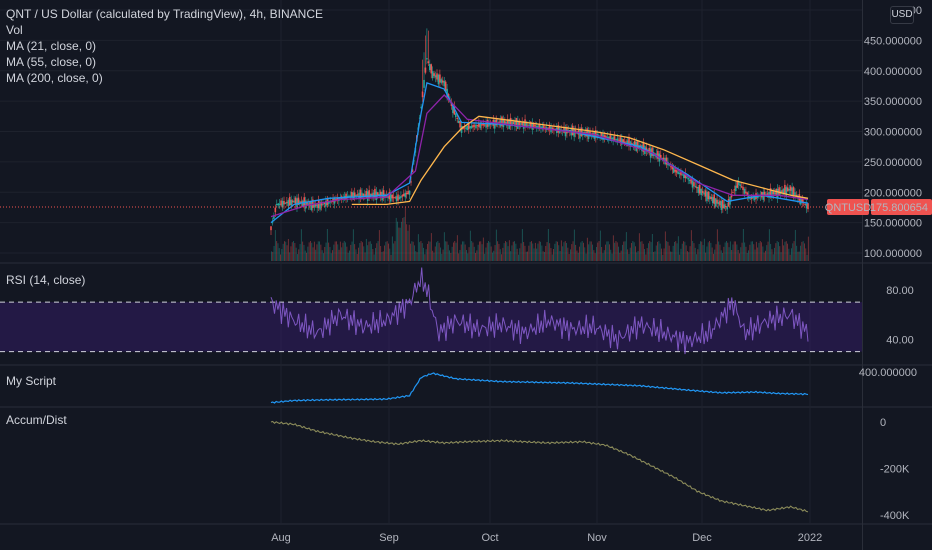 Image resolution: width=932 pixels, height=550 pixels. Describe the element at coordinates (580, 160) in the screenshot. I see `ma200-line` at that location.